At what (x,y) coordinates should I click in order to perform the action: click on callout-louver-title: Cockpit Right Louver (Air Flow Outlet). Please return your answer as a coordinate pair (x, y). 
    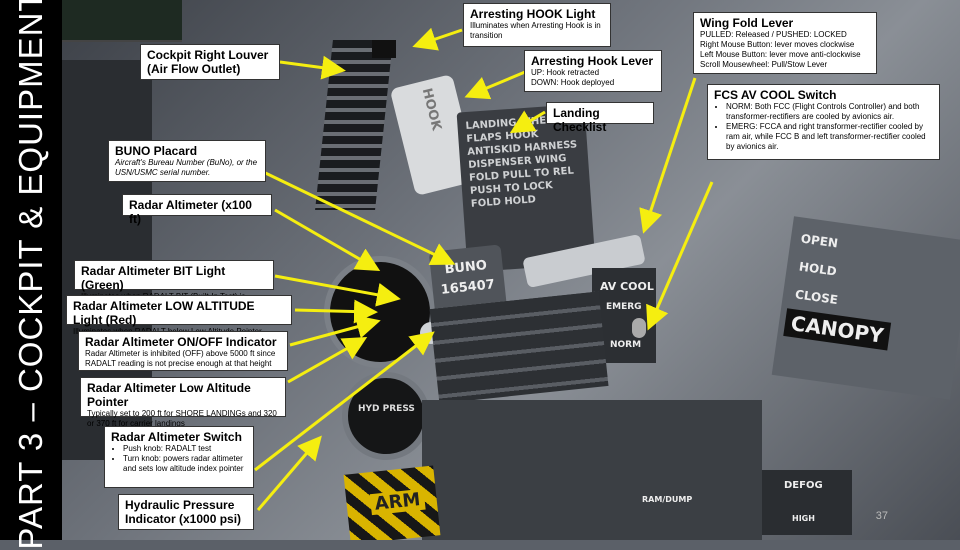
    Looking at the image, I should click on (208, 62).